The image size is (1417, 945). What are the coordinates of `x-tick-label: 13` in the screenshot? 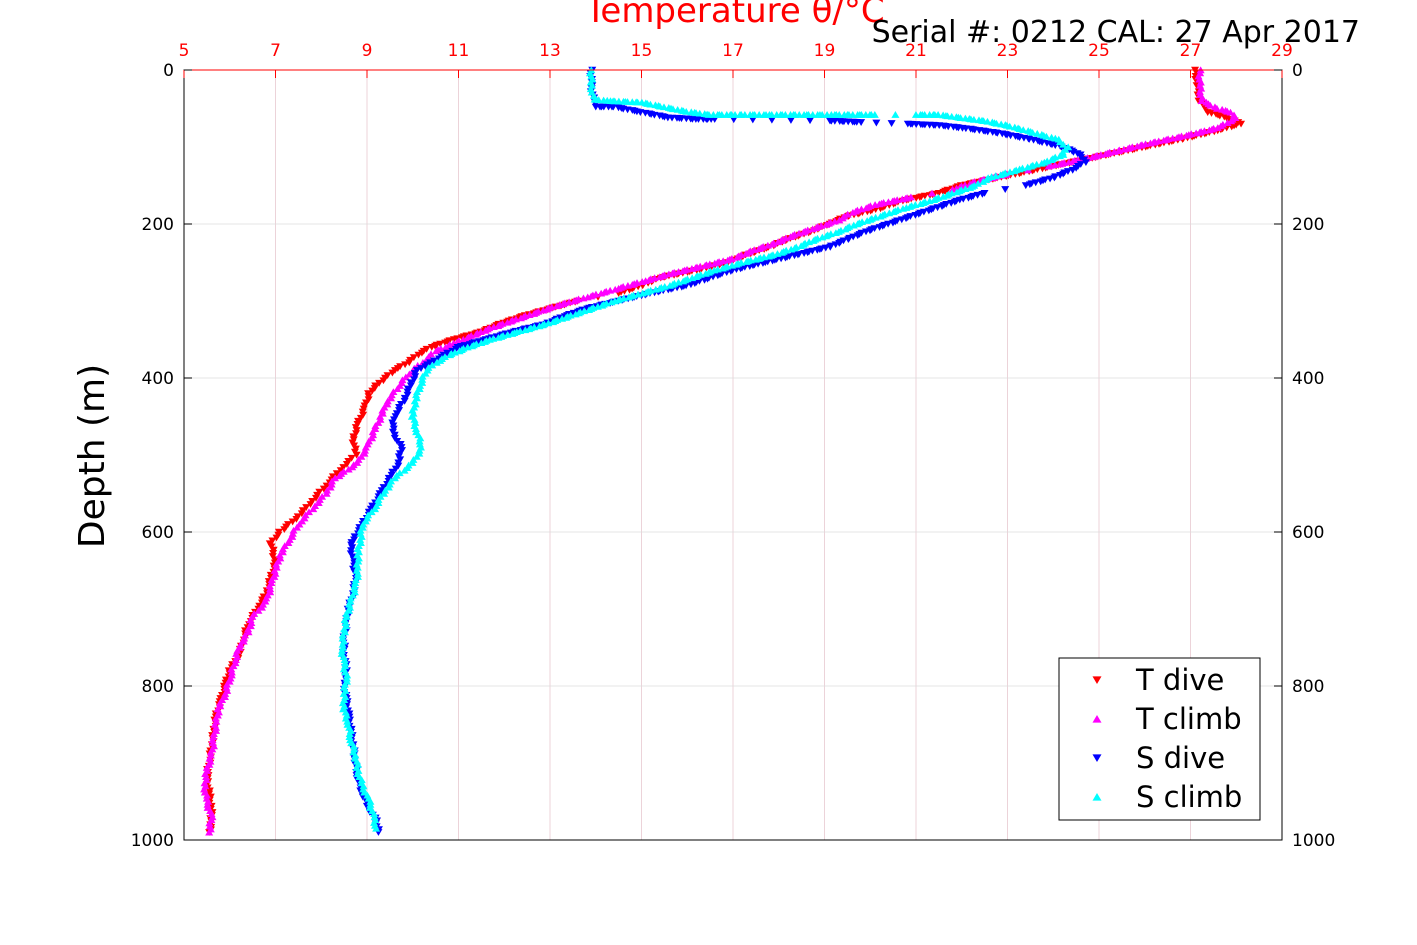 It's located at (550, 51).